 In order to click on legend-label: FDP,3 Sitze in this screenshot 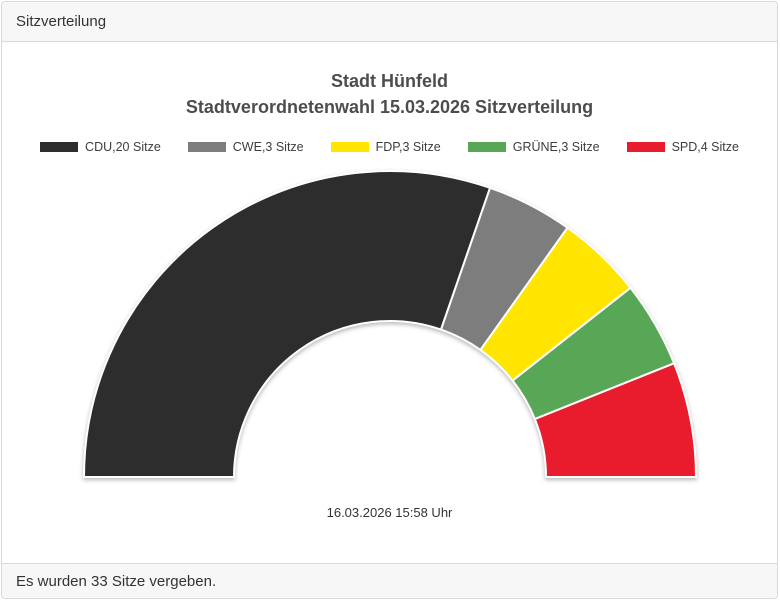, I will do `click(408, 147)`.